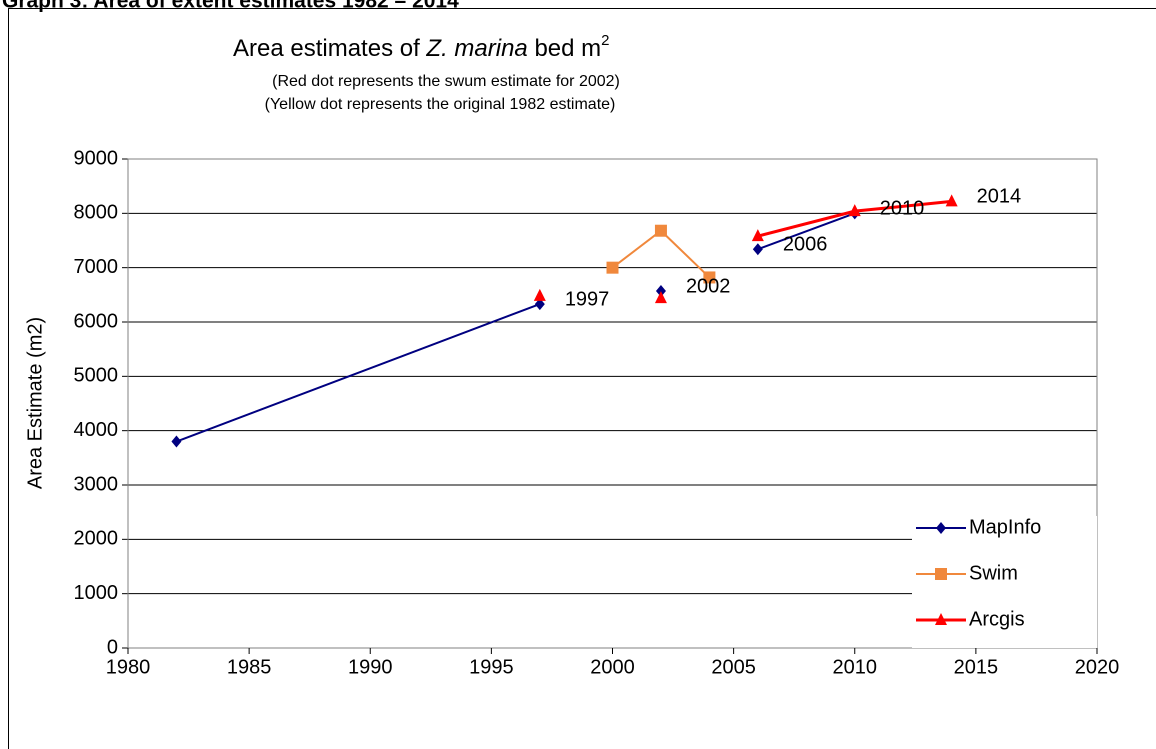  I want to click on legend-box, so click(1004, 582).